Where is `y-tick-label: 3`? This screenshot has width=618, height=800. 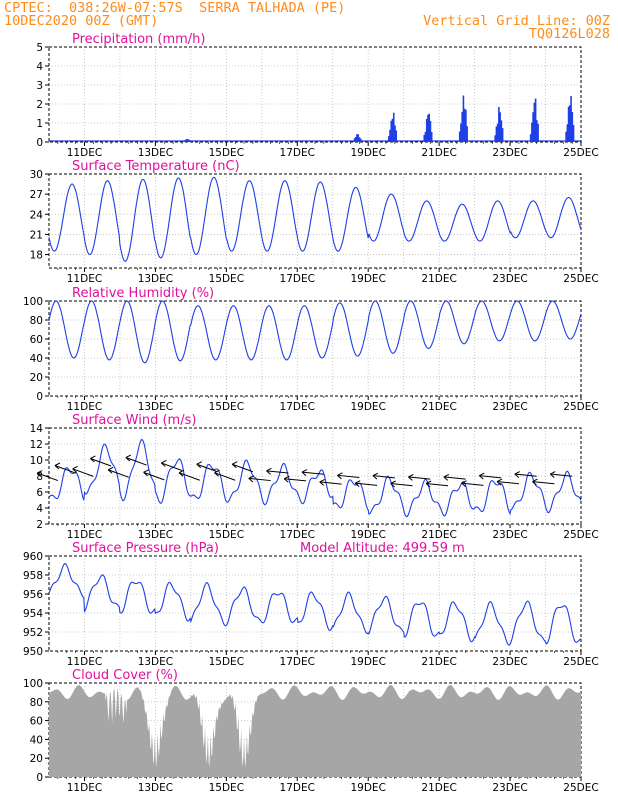
y-tick-label: 3 is located at coordinates (39, 86).